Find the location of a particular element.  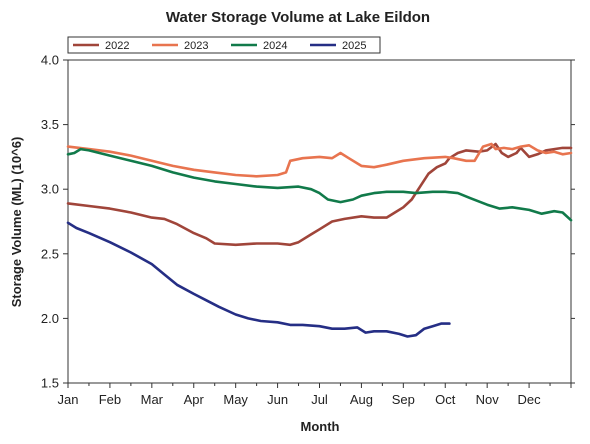

legend-label-2024: 2024 is located at coordinates (275, 46).